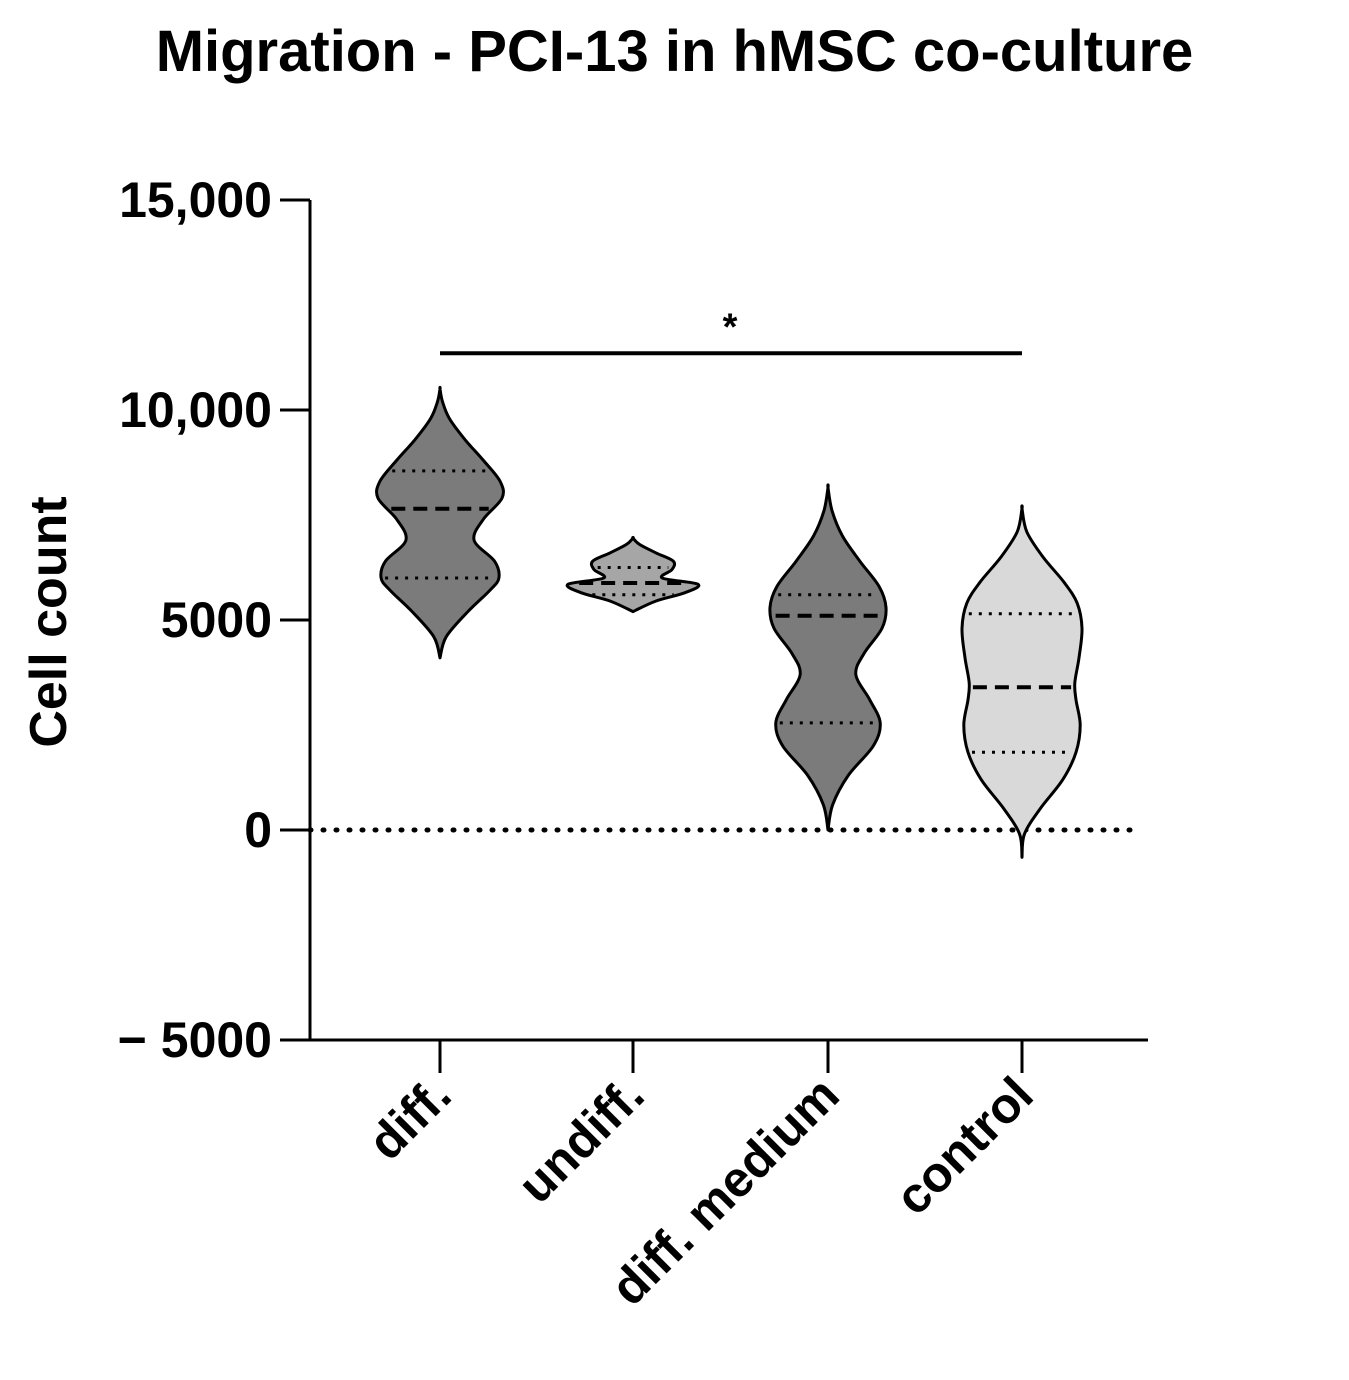 The image size is (1349, 1380). Describe the element at coordinates (1022, 681) in the screenshot. I see `violin-control` at that location.